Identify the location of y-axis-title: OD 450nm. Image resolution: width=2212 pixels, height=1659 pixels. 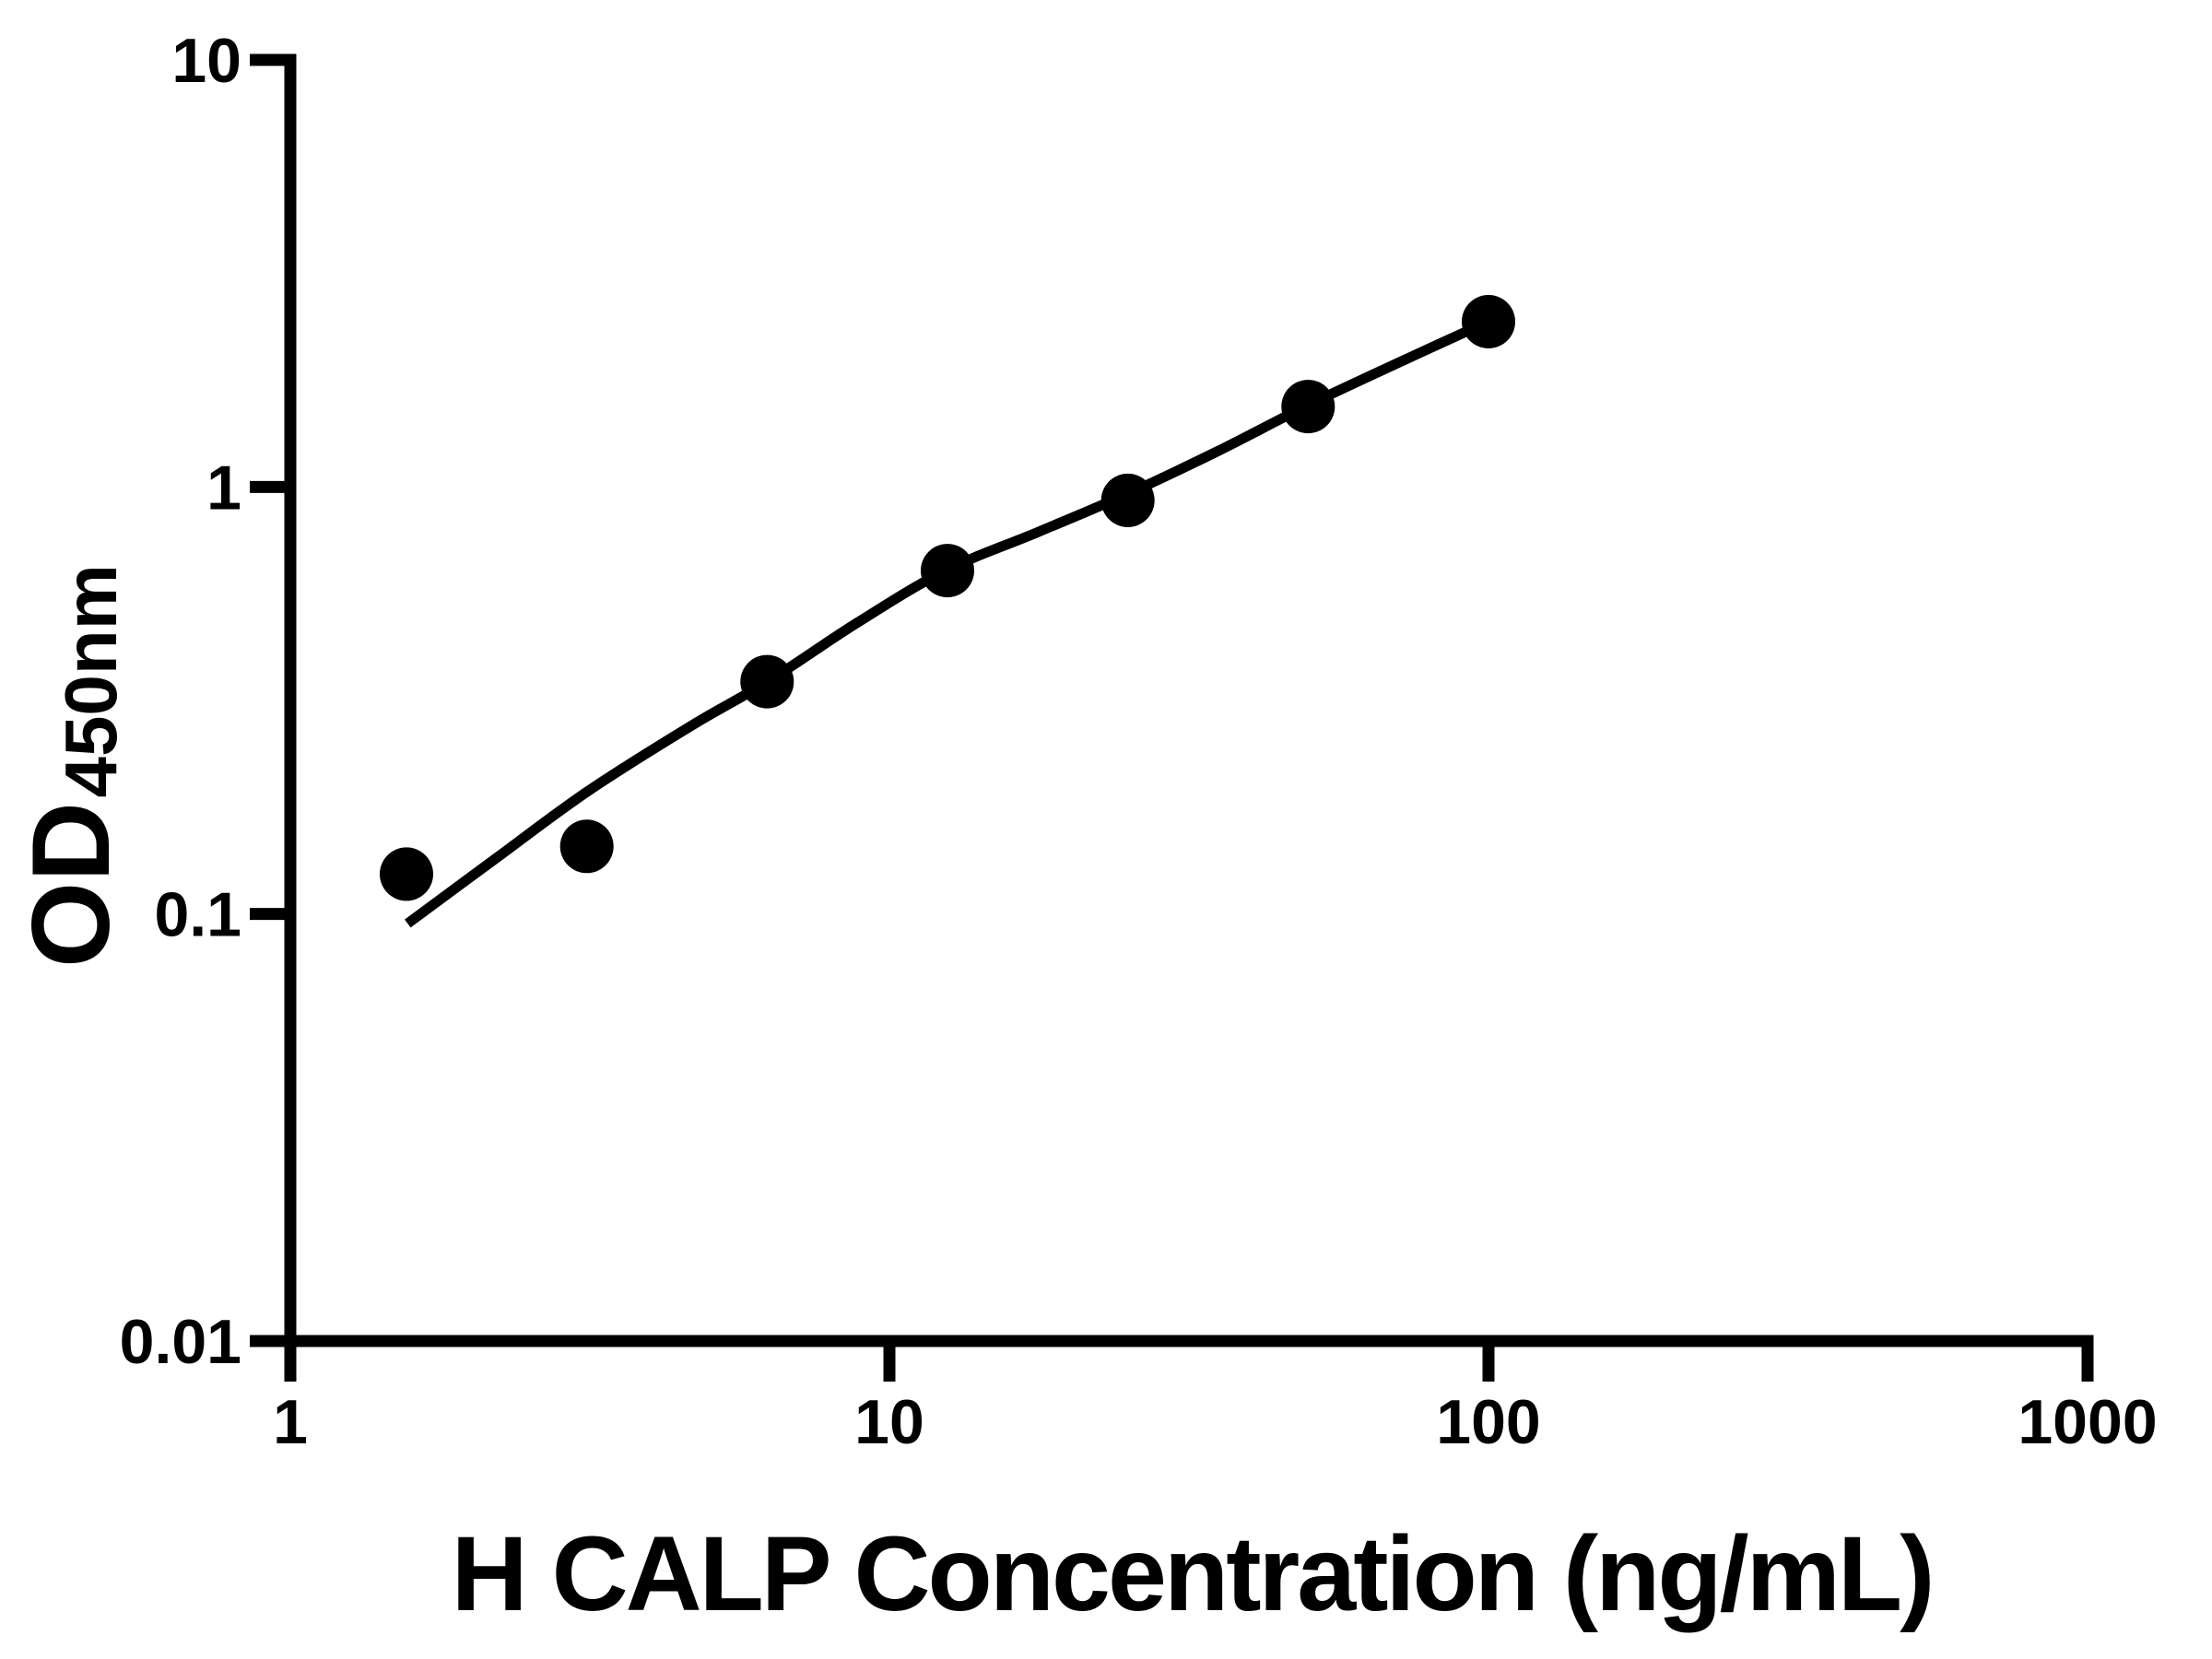
(71, 766).